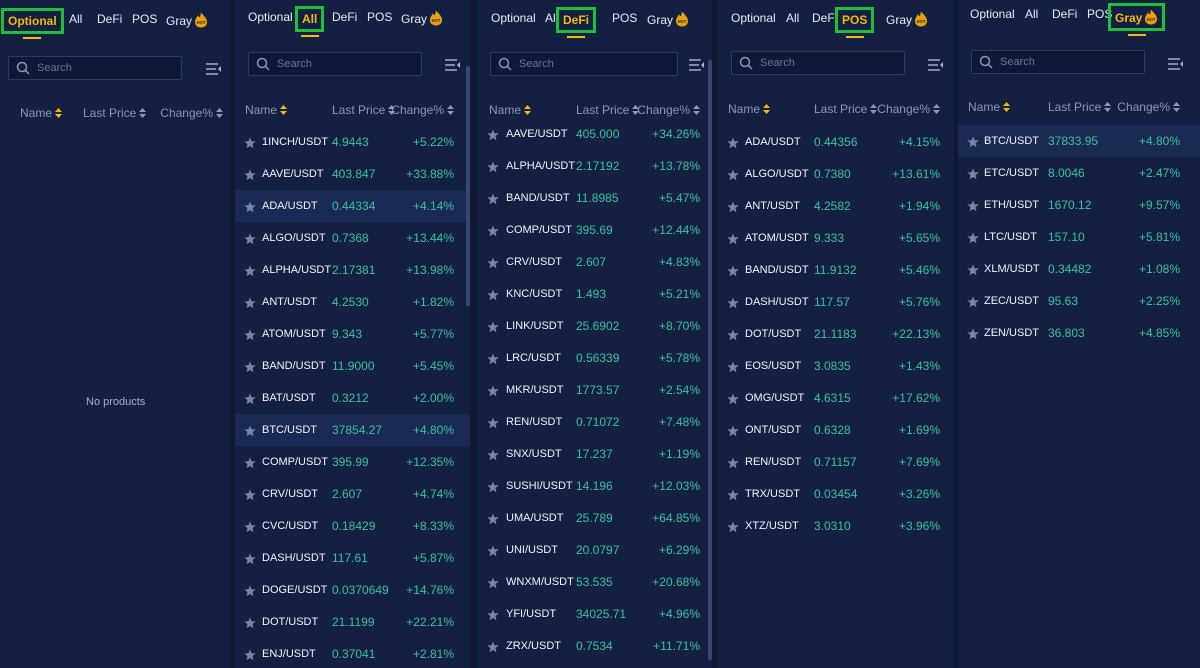 Image resolution: width=1200 pixels, height=668 pixels. What do you see at coordinates (352, 494) in the screenshot?
I see `market-row: CRV/USDT 2.607 +4.74%` at bounding box center [352, 494].